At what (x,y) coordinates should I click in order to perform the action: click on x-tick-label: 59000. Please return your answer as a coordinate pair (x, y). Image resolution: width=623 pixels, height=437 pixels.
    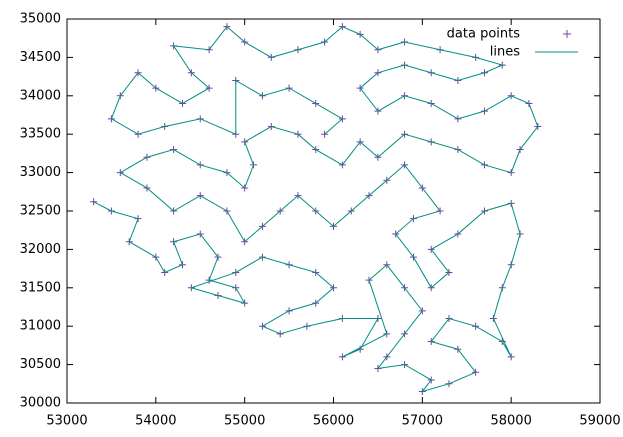
    Looking at the image, I should click on (599, 421).